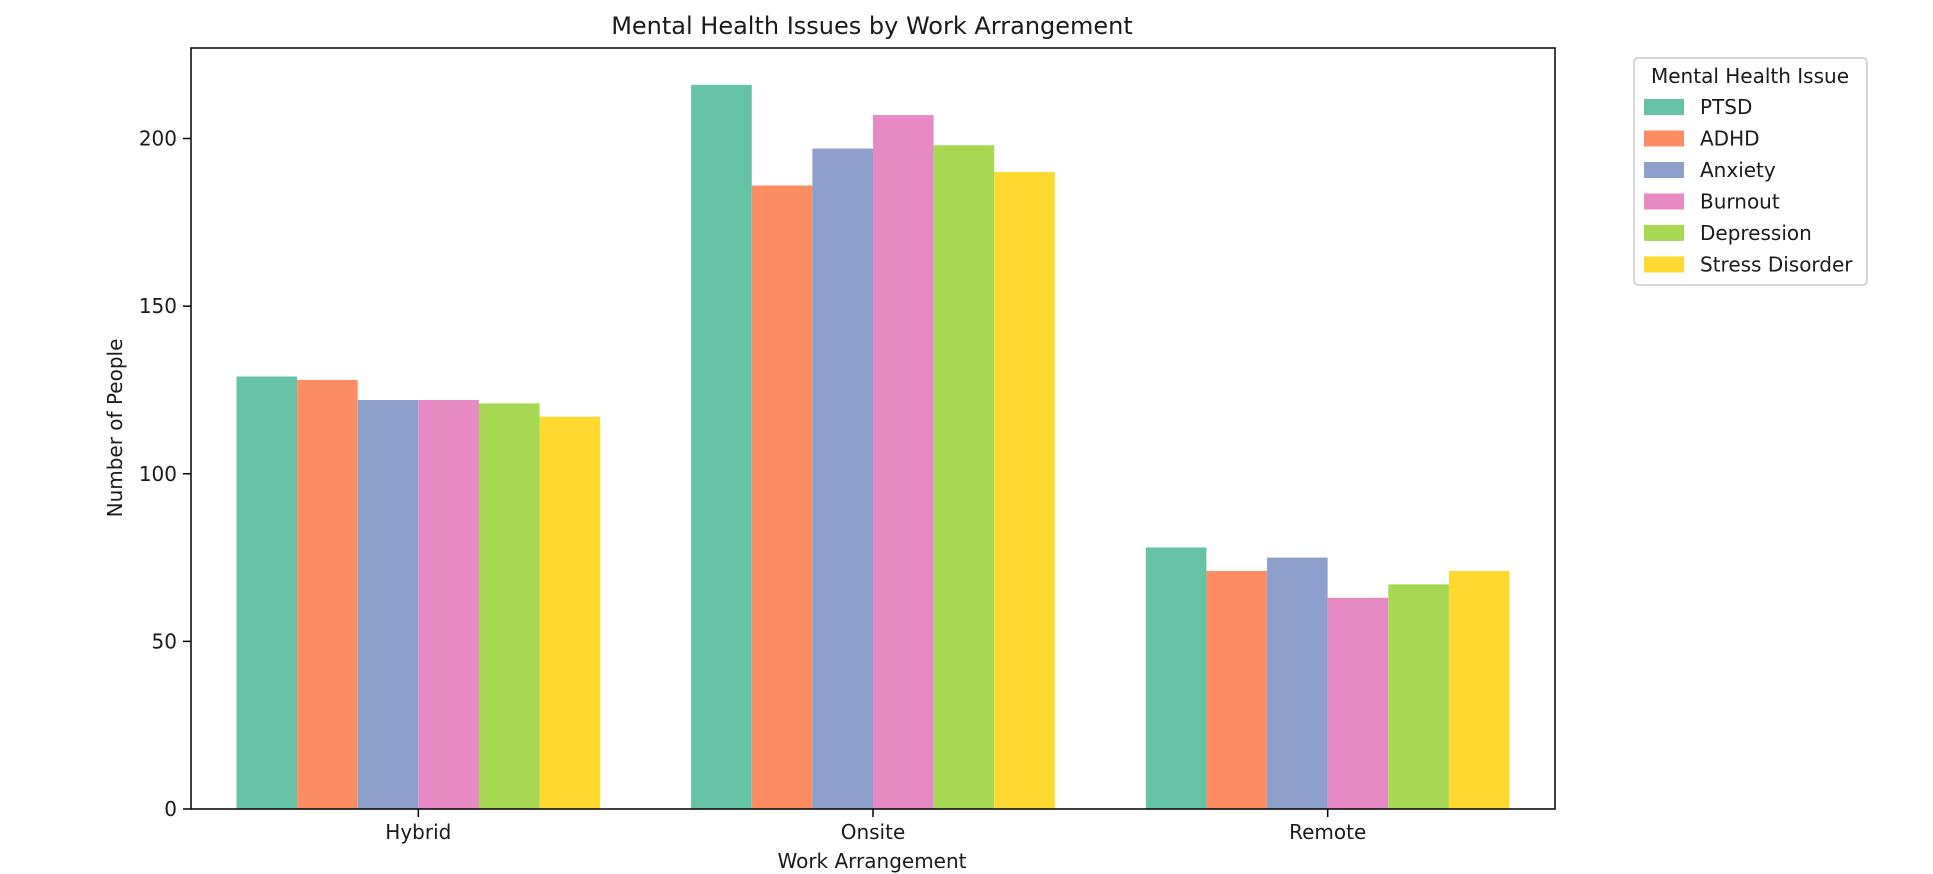 The height and width of the screenshot is (874, 1933). What do you see at coordinates (1776, 265) in the screenshot?
I see `legend-label: Stress Disorder` at bounding box center [1776, 265].